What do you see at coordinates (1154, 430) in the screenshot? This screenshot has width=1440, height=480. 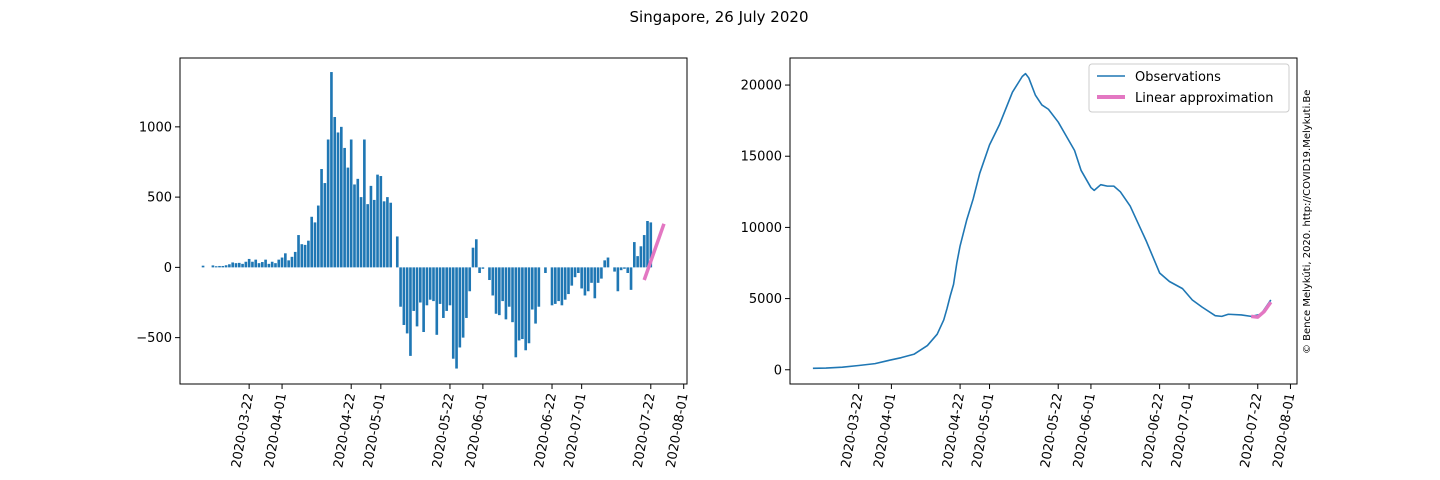 I see `line-chart-x-tick-label: 2020-06-22` at bounding box center [1154, 430].